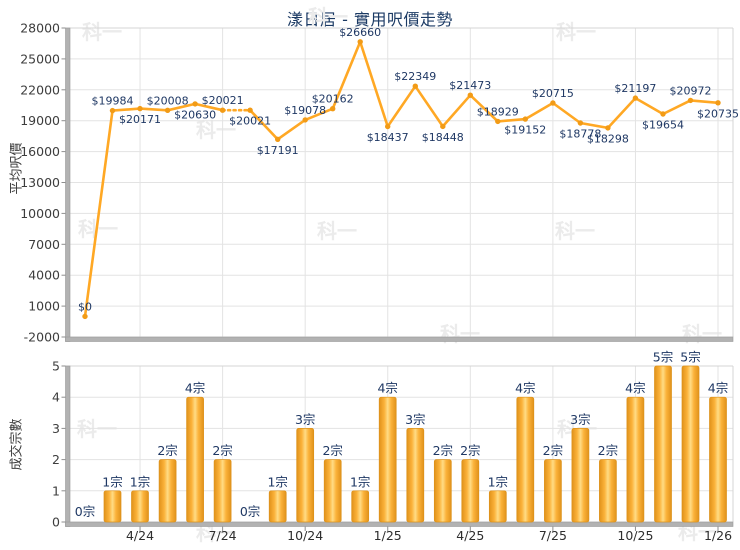 The width and height of the screenshot is (740, 550). What do you see at coordinates (388, 137) in the screenshot?
I see `data-point-label: $18437` at bounding box center [388, 137].